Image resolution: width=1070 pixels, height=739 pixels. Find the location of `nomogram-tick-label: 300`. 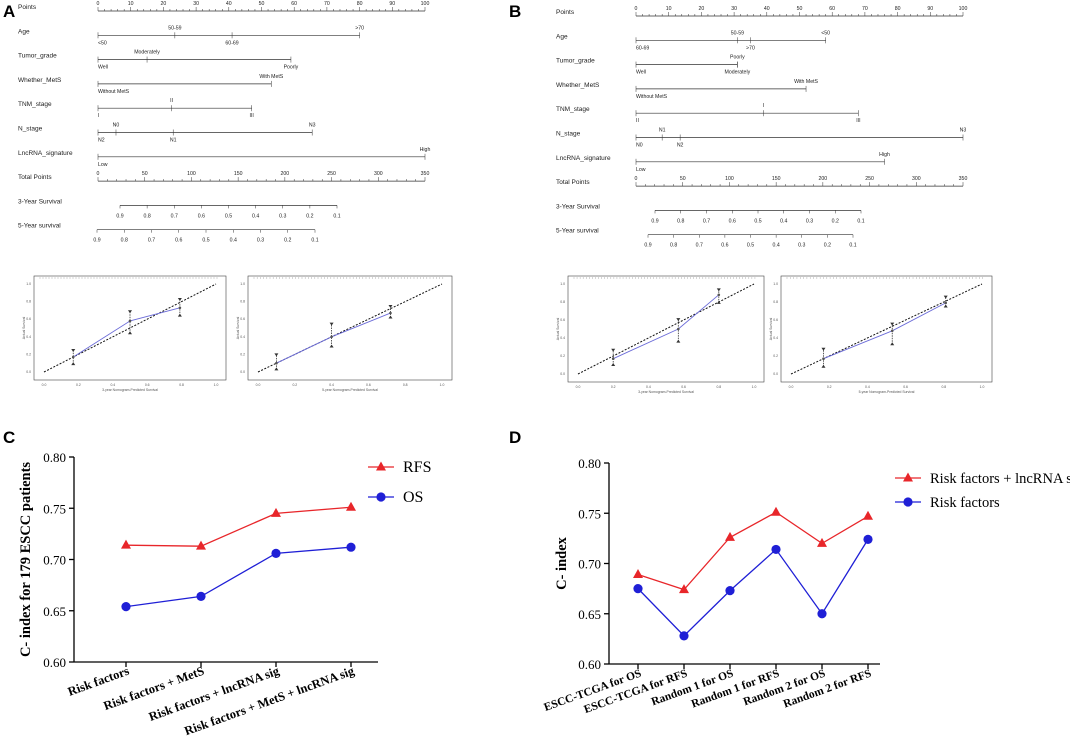

nomogram-tick-label: 300 is located at coordinates (378, 174).